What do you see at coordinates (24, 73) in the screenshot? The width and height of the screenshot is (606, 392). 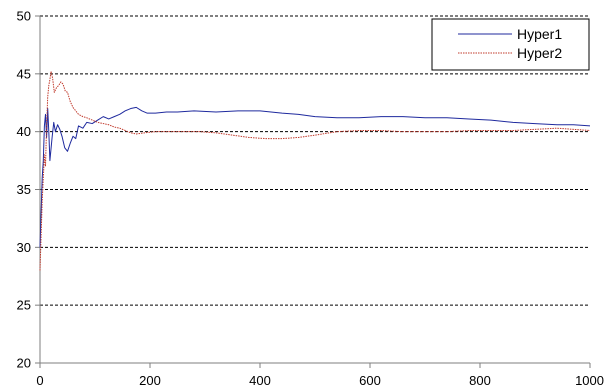 I see `y-tick-label-45: 45` at bounding box center [24, 73].